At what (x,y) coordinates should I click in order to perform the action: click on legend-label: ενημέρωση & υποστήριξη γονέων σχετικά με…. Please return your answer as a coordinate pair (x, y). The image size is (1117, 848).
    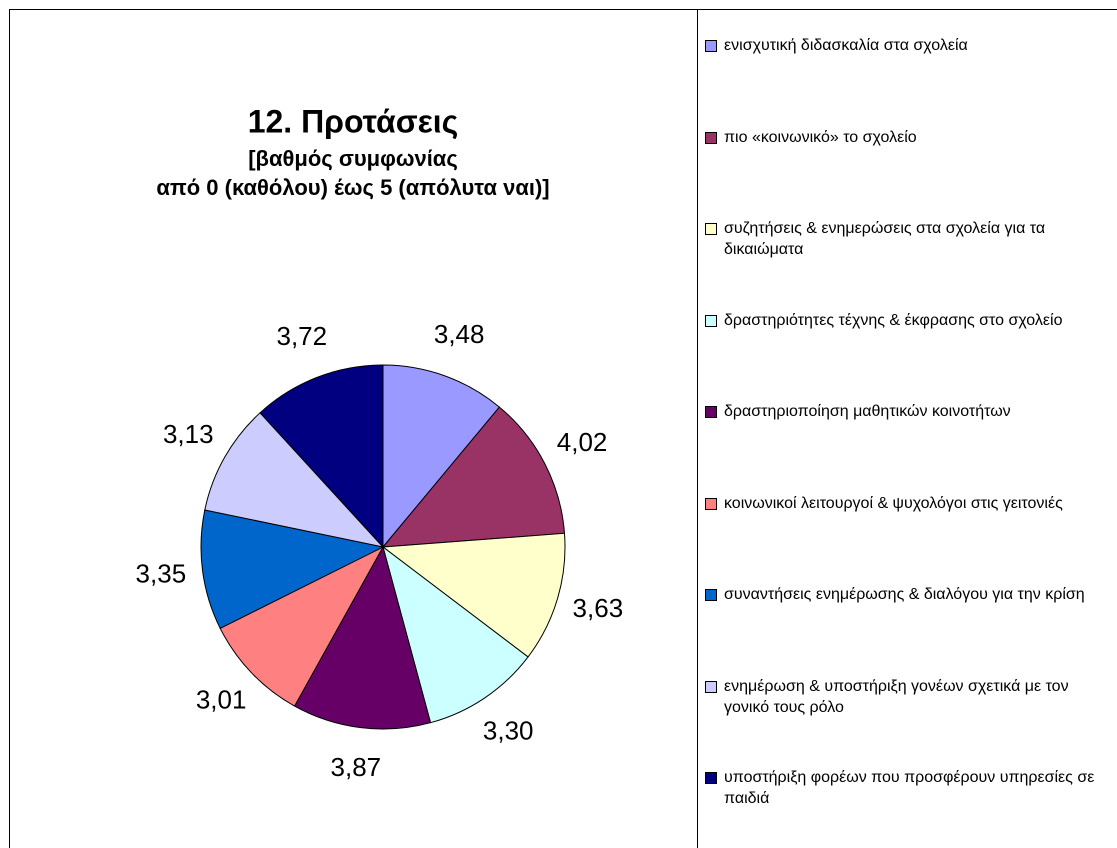
    Looking at the image, I should click on (896, 696).